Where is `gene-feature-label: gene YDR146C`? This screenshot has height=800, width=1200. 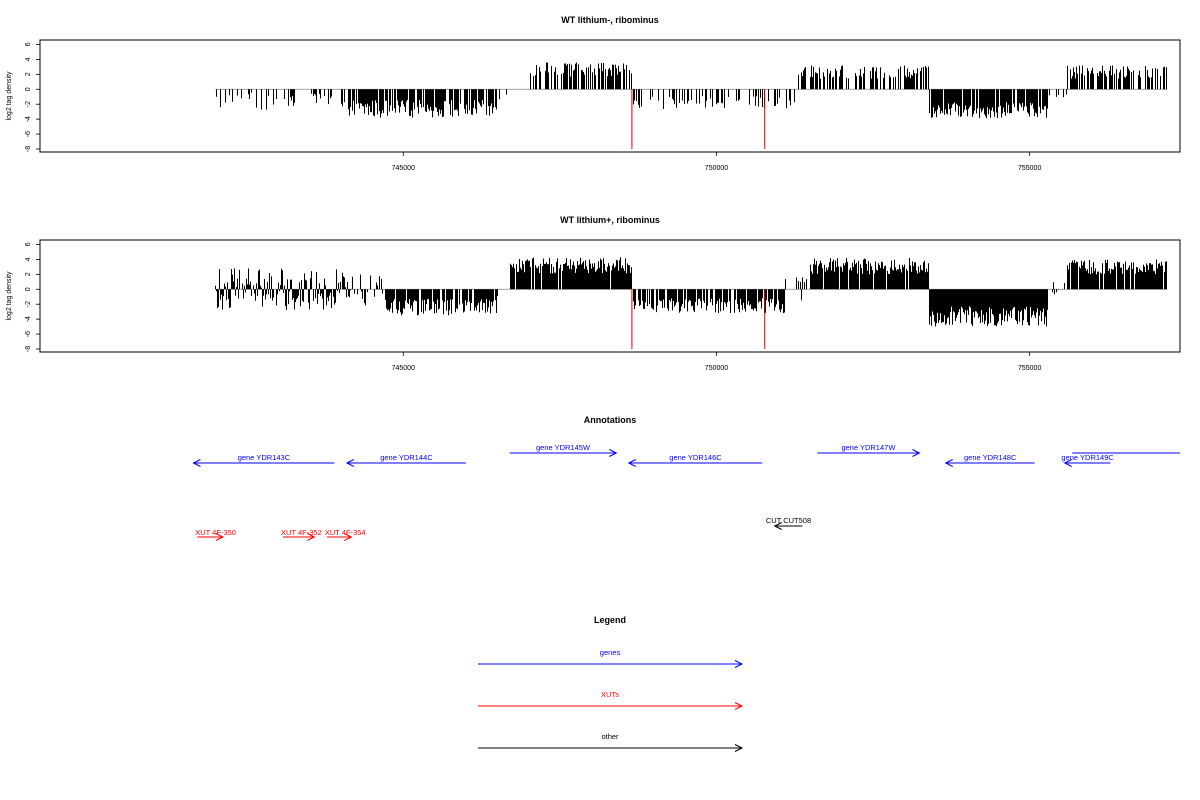
gene-feature-label: gene YDR146C is located at coordinates (695, 457).